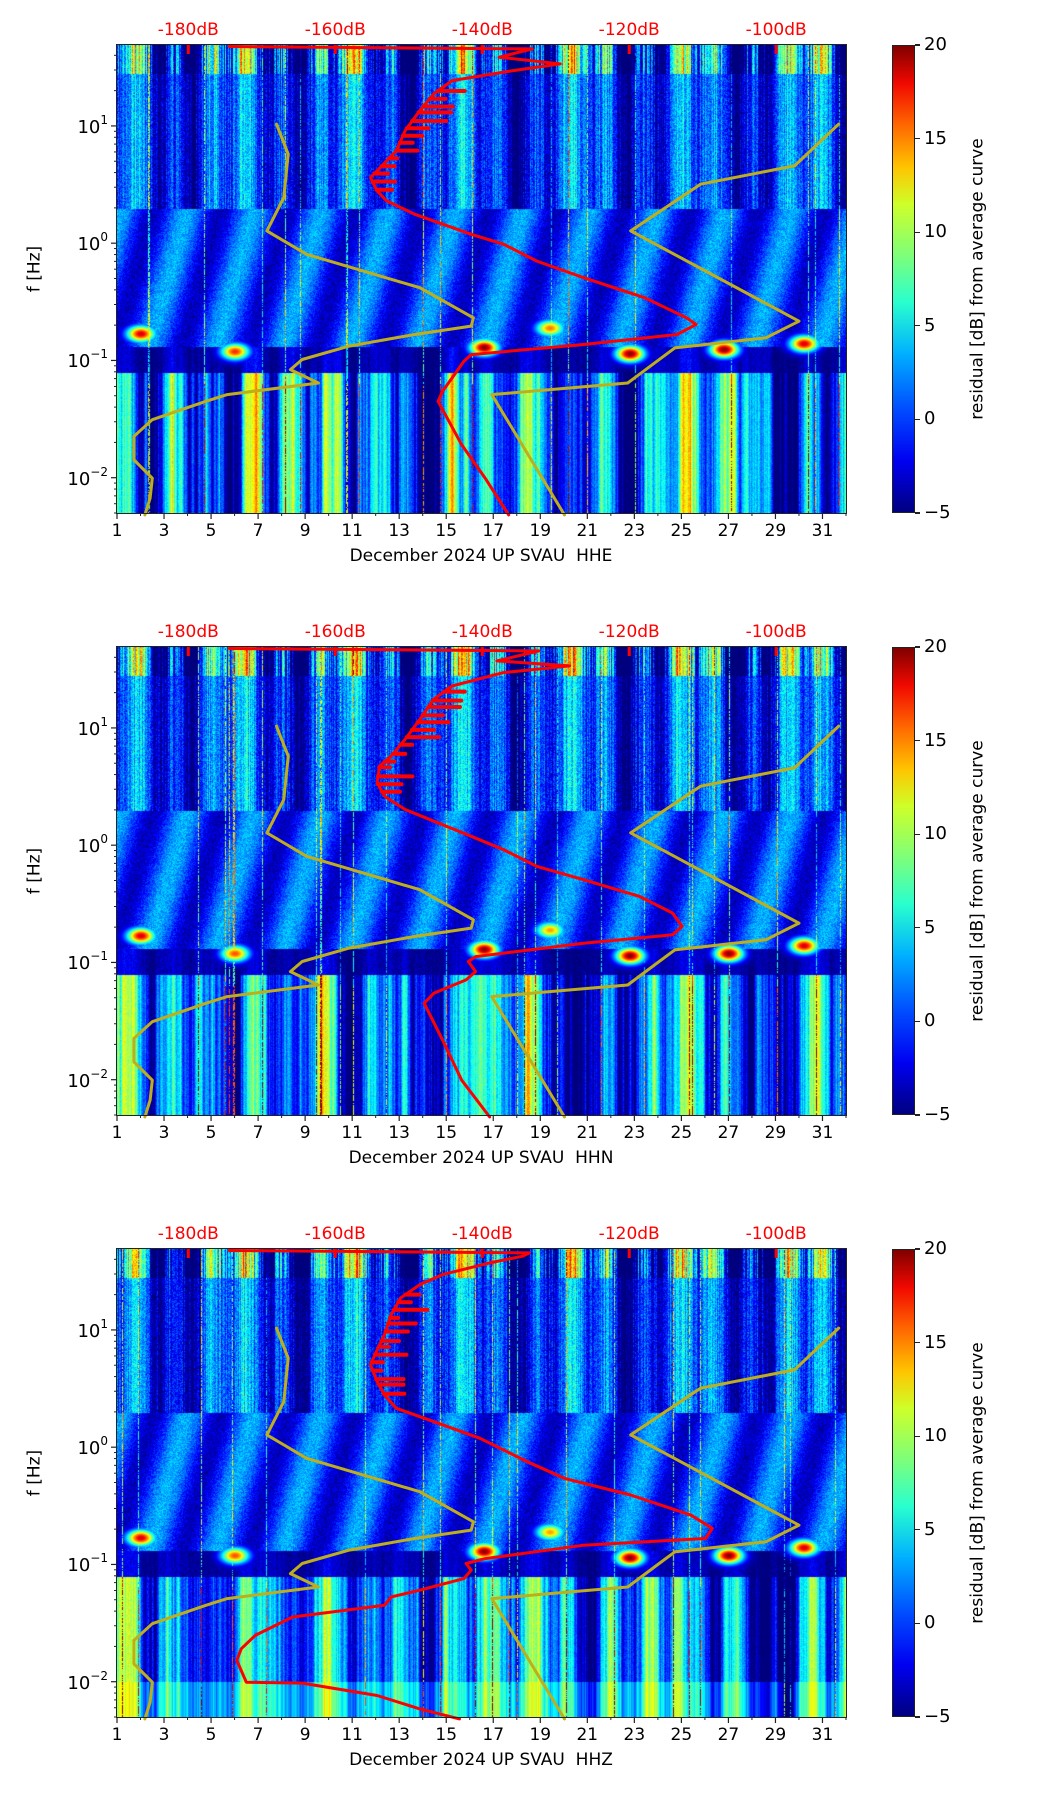  What do you see at coordinates (335, 632) in the screenshot?
I see `db-axis-label: -160dB` at bounding box center [335, 632].